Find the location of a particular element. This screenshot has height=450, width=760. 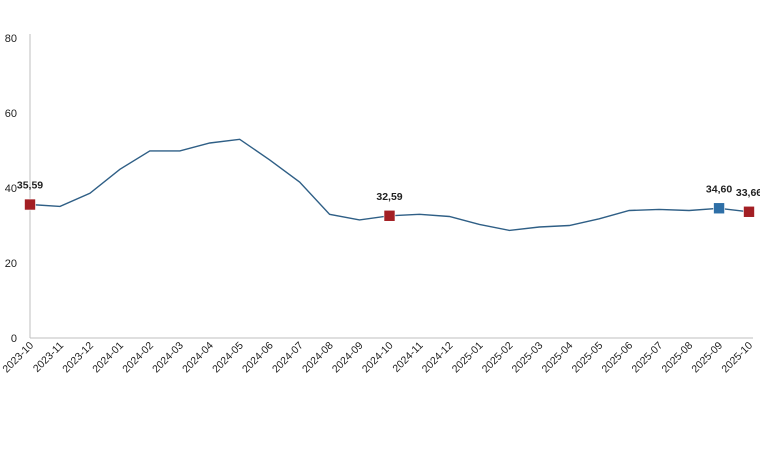

data-label: 32,59 is located at coordinates (389, 197).